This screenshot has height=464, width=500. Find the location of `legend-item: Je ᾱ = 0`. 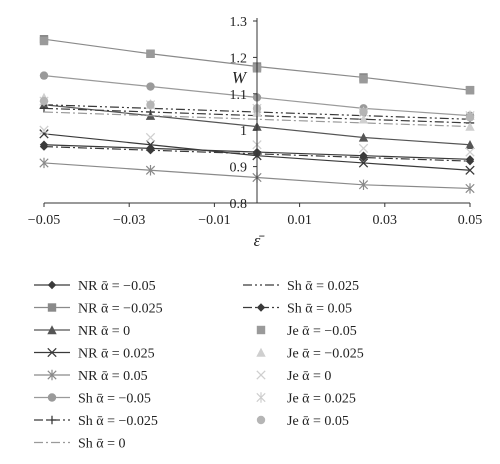

legend-item: Je ᾱ = 0 is located at coordinates (293, 376).